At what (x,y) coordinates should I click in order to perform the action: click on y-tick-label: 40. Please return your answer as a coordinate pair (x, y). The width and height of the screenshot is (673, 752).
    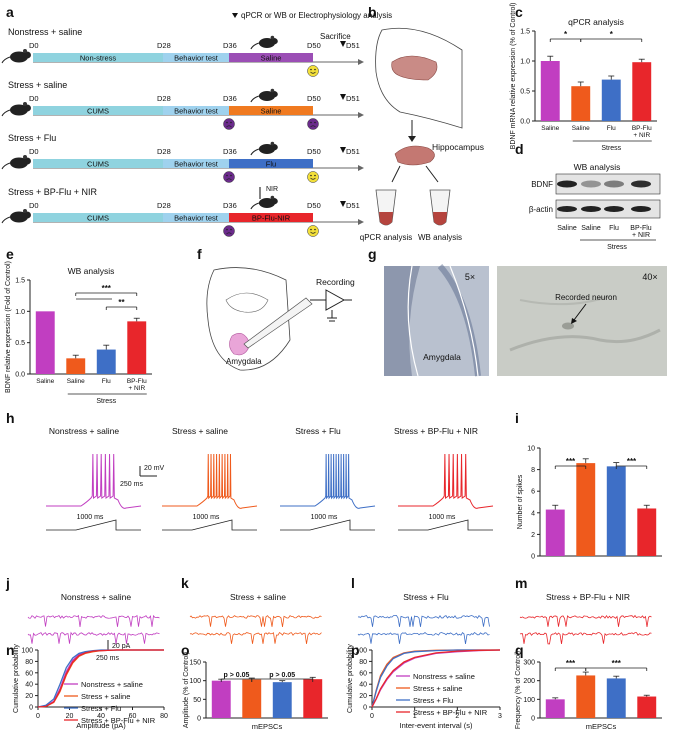
    Looking at the image, I should click on (363, 685).